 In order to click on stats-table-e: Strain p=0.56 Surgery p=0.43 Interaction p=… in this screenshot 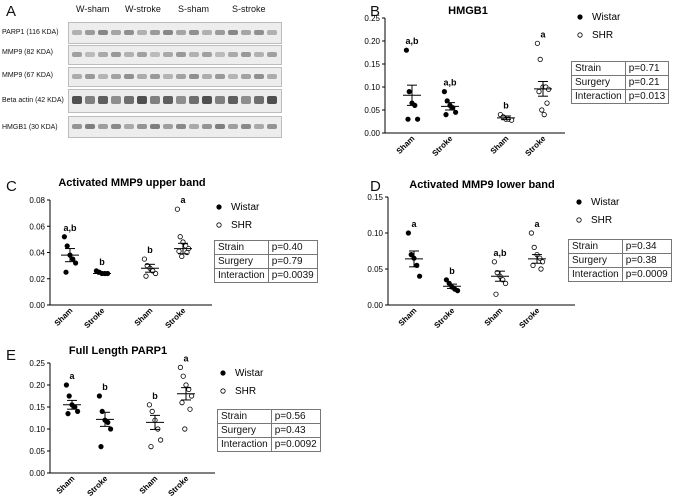, I will do `click(269, 430)`.